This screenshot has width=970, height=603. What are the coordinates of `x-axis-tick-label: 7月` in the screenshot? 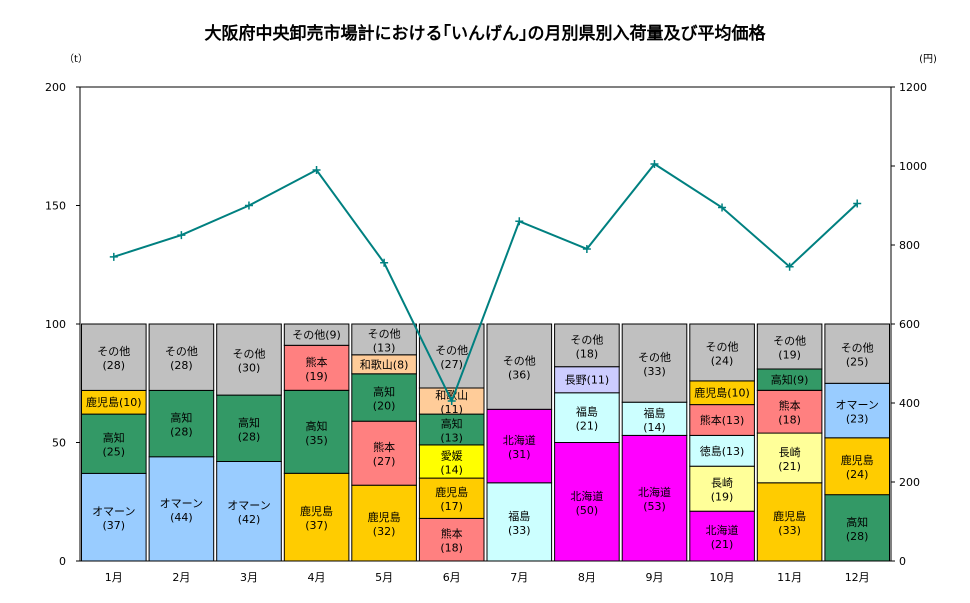 It's located at (519, 577).